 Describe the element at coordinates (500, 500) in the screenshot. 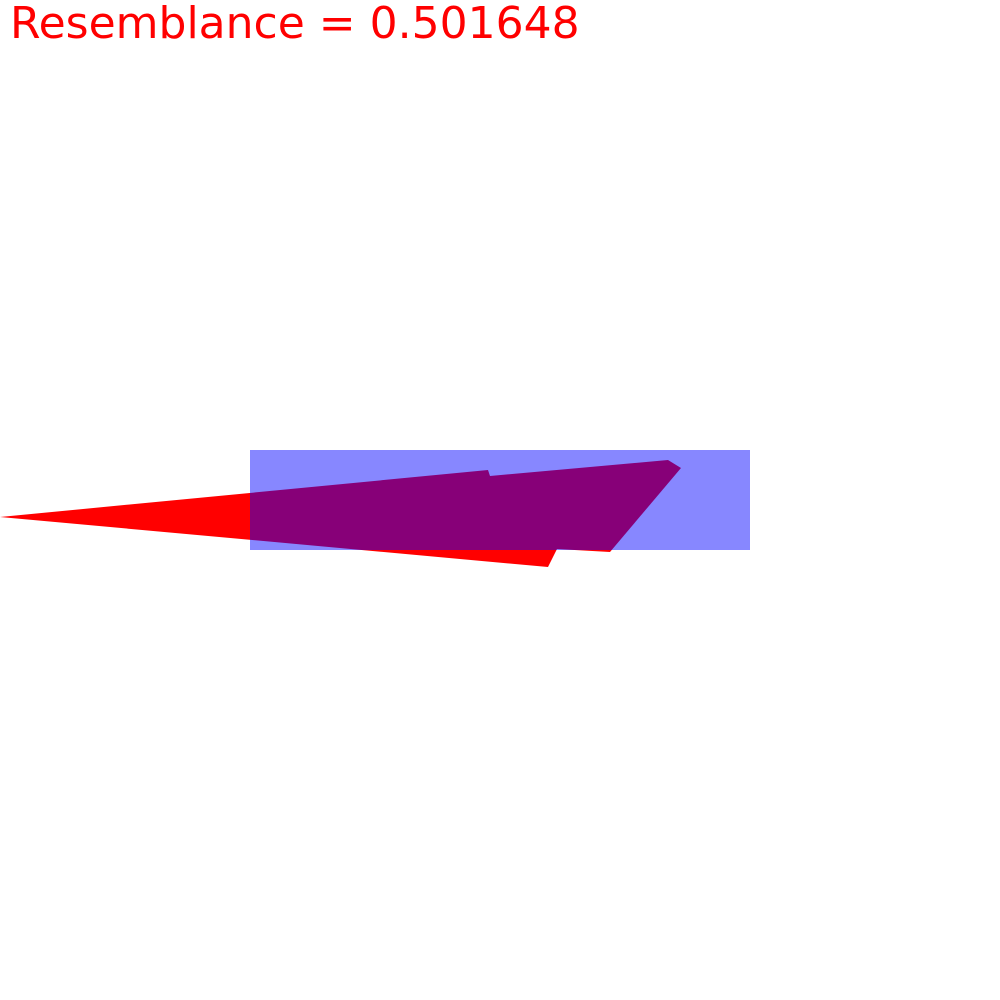

I see `blue-bounding-box` at that location.